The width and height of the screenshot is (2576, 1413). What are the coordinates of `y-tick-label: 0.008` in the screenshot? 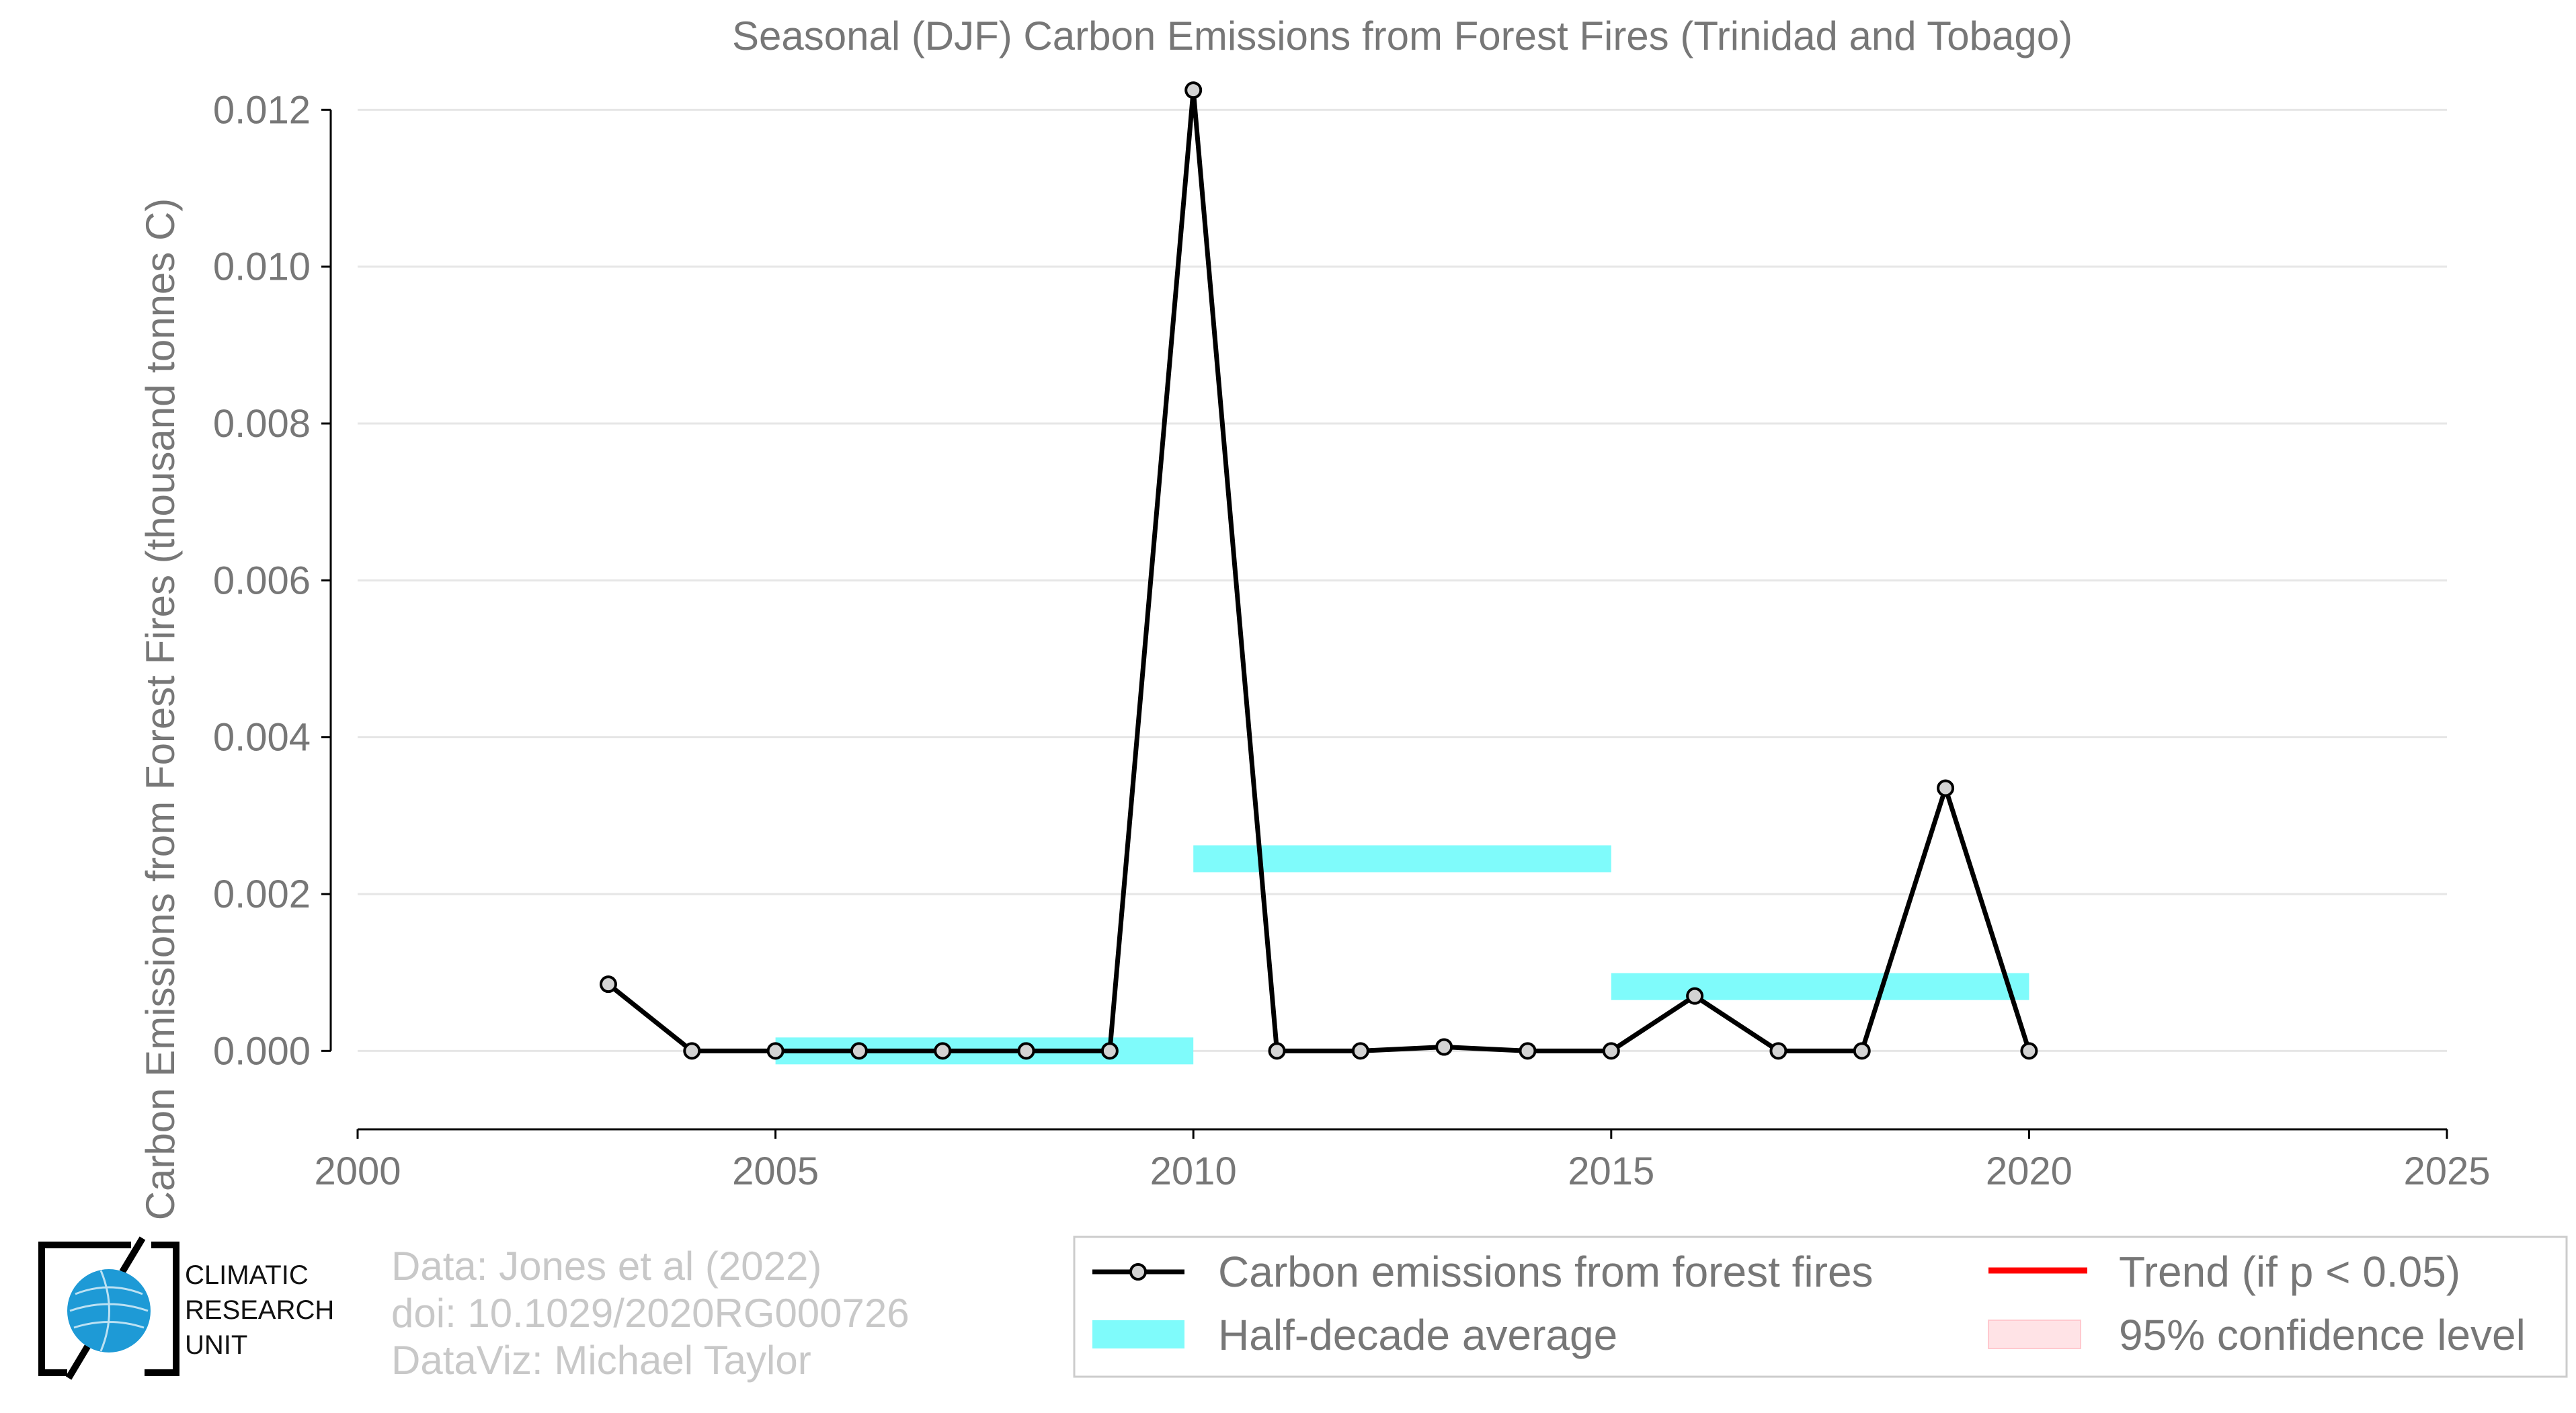 It's located at (262, 424).